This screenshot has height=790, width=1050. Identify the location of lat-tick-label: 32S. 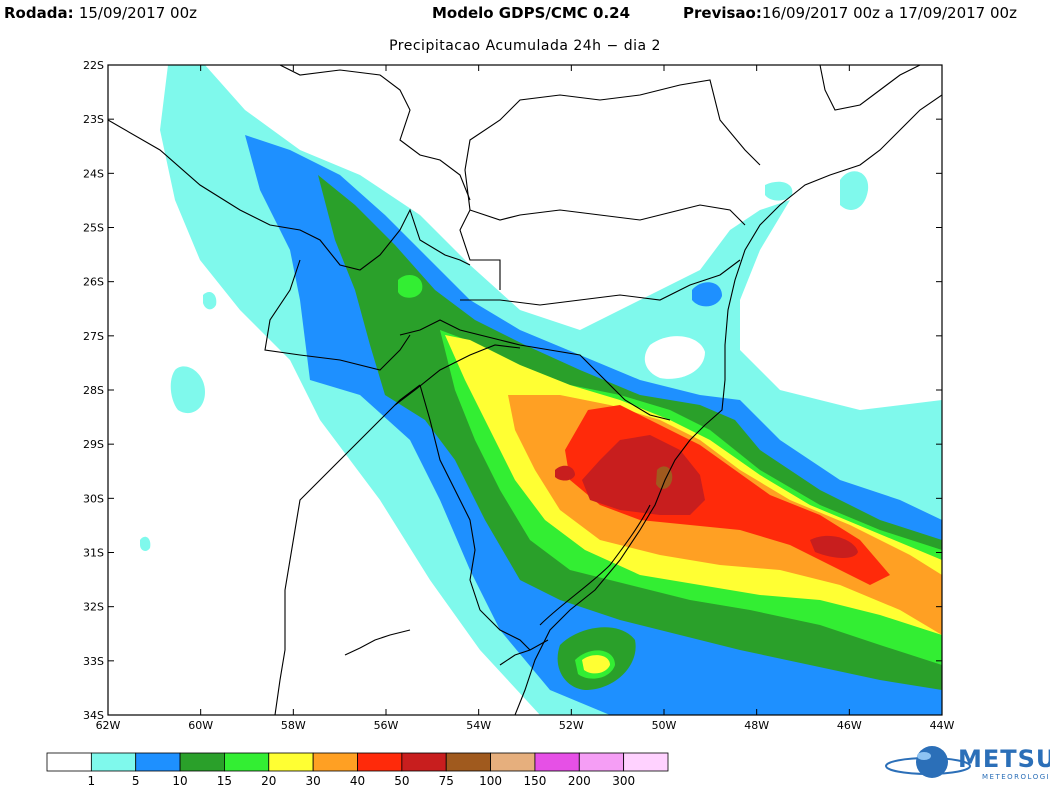
(93, 607).